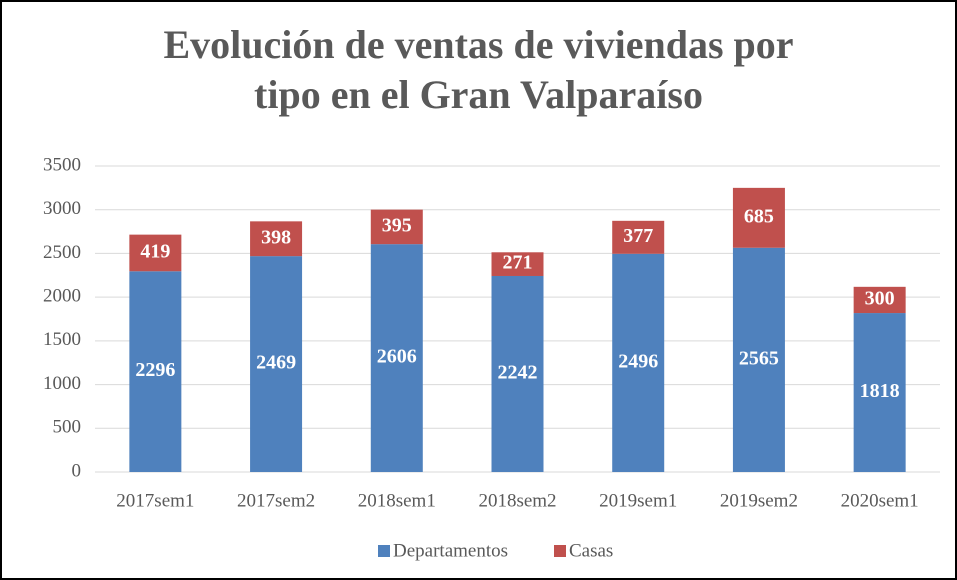  I want to click on x-tick-label: 2020sem1, so click(880, 500).